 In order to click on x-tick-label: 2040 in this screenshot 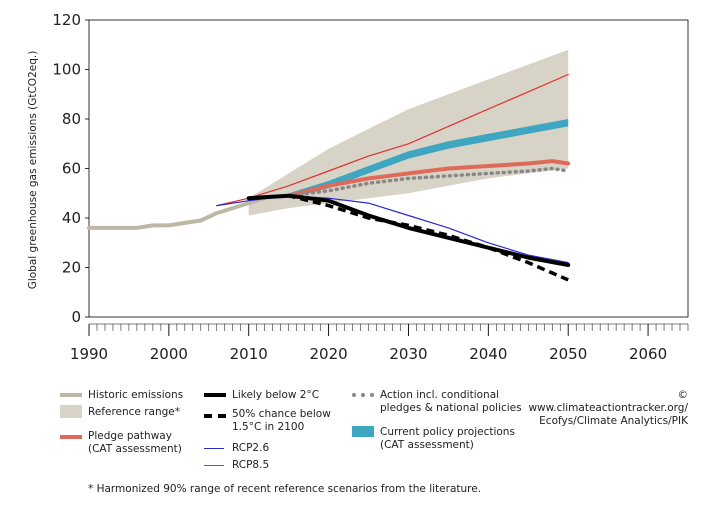, I will do `click(488, 354)`.